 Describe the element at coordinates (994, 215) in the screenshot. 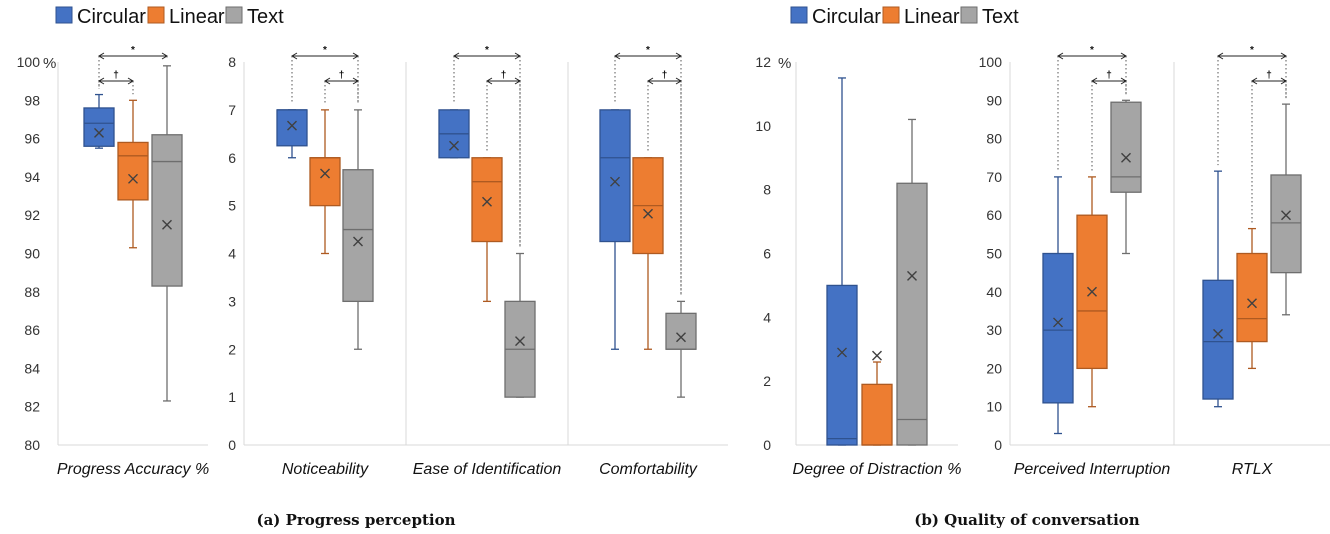

I see `y-tick-label: 60` at that location.